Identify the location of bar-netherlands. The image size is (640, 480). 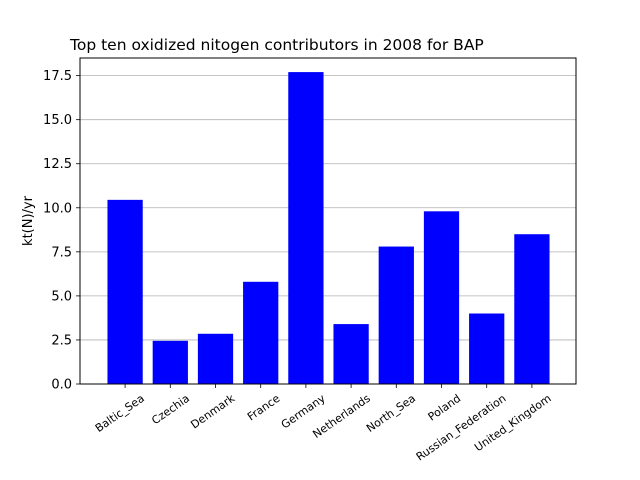
(351, 354).